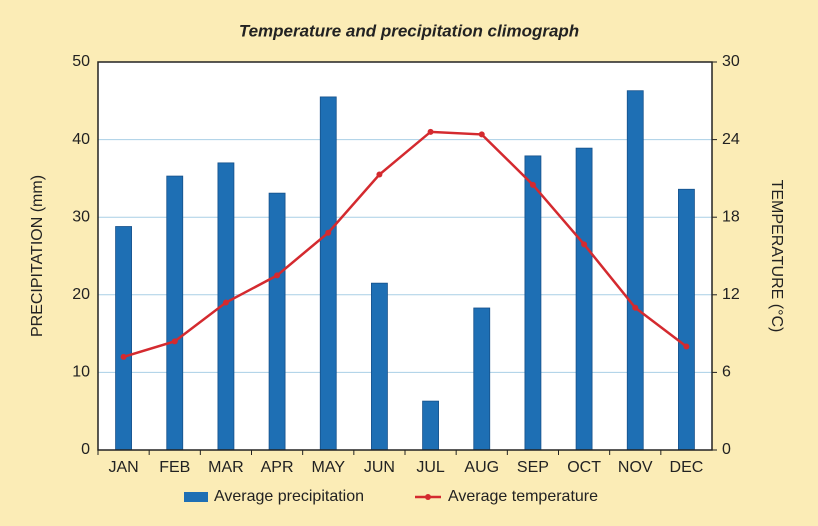  Describe the element at coordinates (174, 467) in the screenshot. I see `x-tick-label: FEB` at that location.